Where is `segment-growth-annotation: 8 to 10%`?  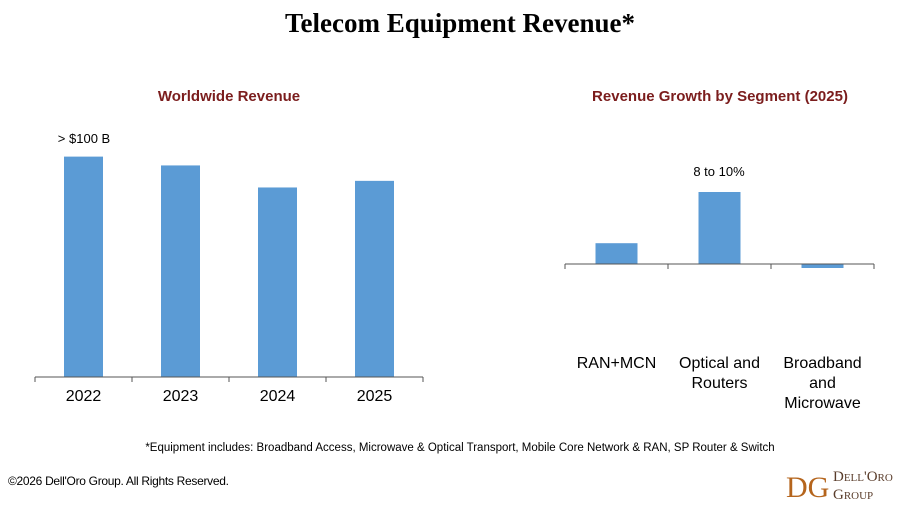
segment-growth-annotation: 8 to 10% is located at coordinates (719, 171).